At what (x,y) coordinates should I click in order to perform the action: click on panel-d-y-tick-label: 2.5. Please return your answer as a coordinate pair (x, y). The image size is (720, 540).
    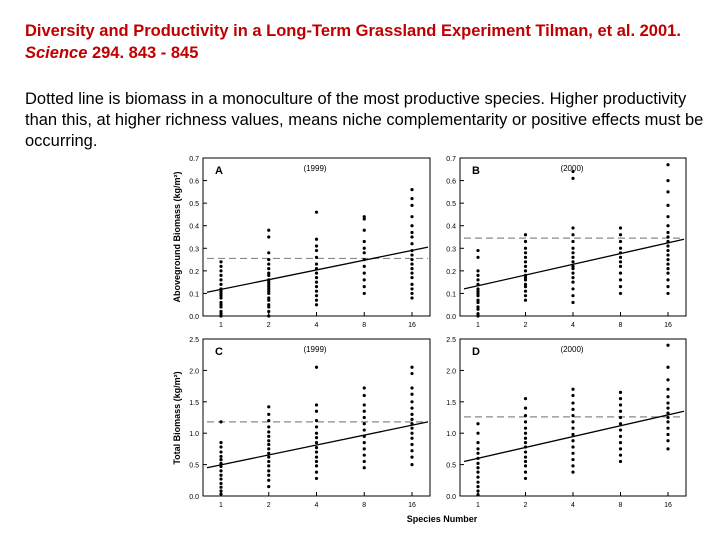
    Looking at the image, I should click on (451, 340).